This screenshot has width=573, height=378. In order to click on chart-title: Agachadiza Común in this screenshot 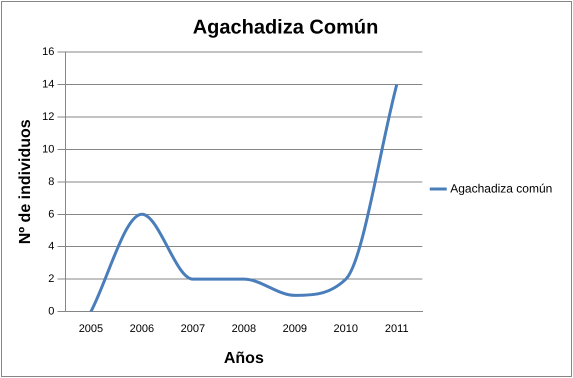, I will do `click(285, 27)`.